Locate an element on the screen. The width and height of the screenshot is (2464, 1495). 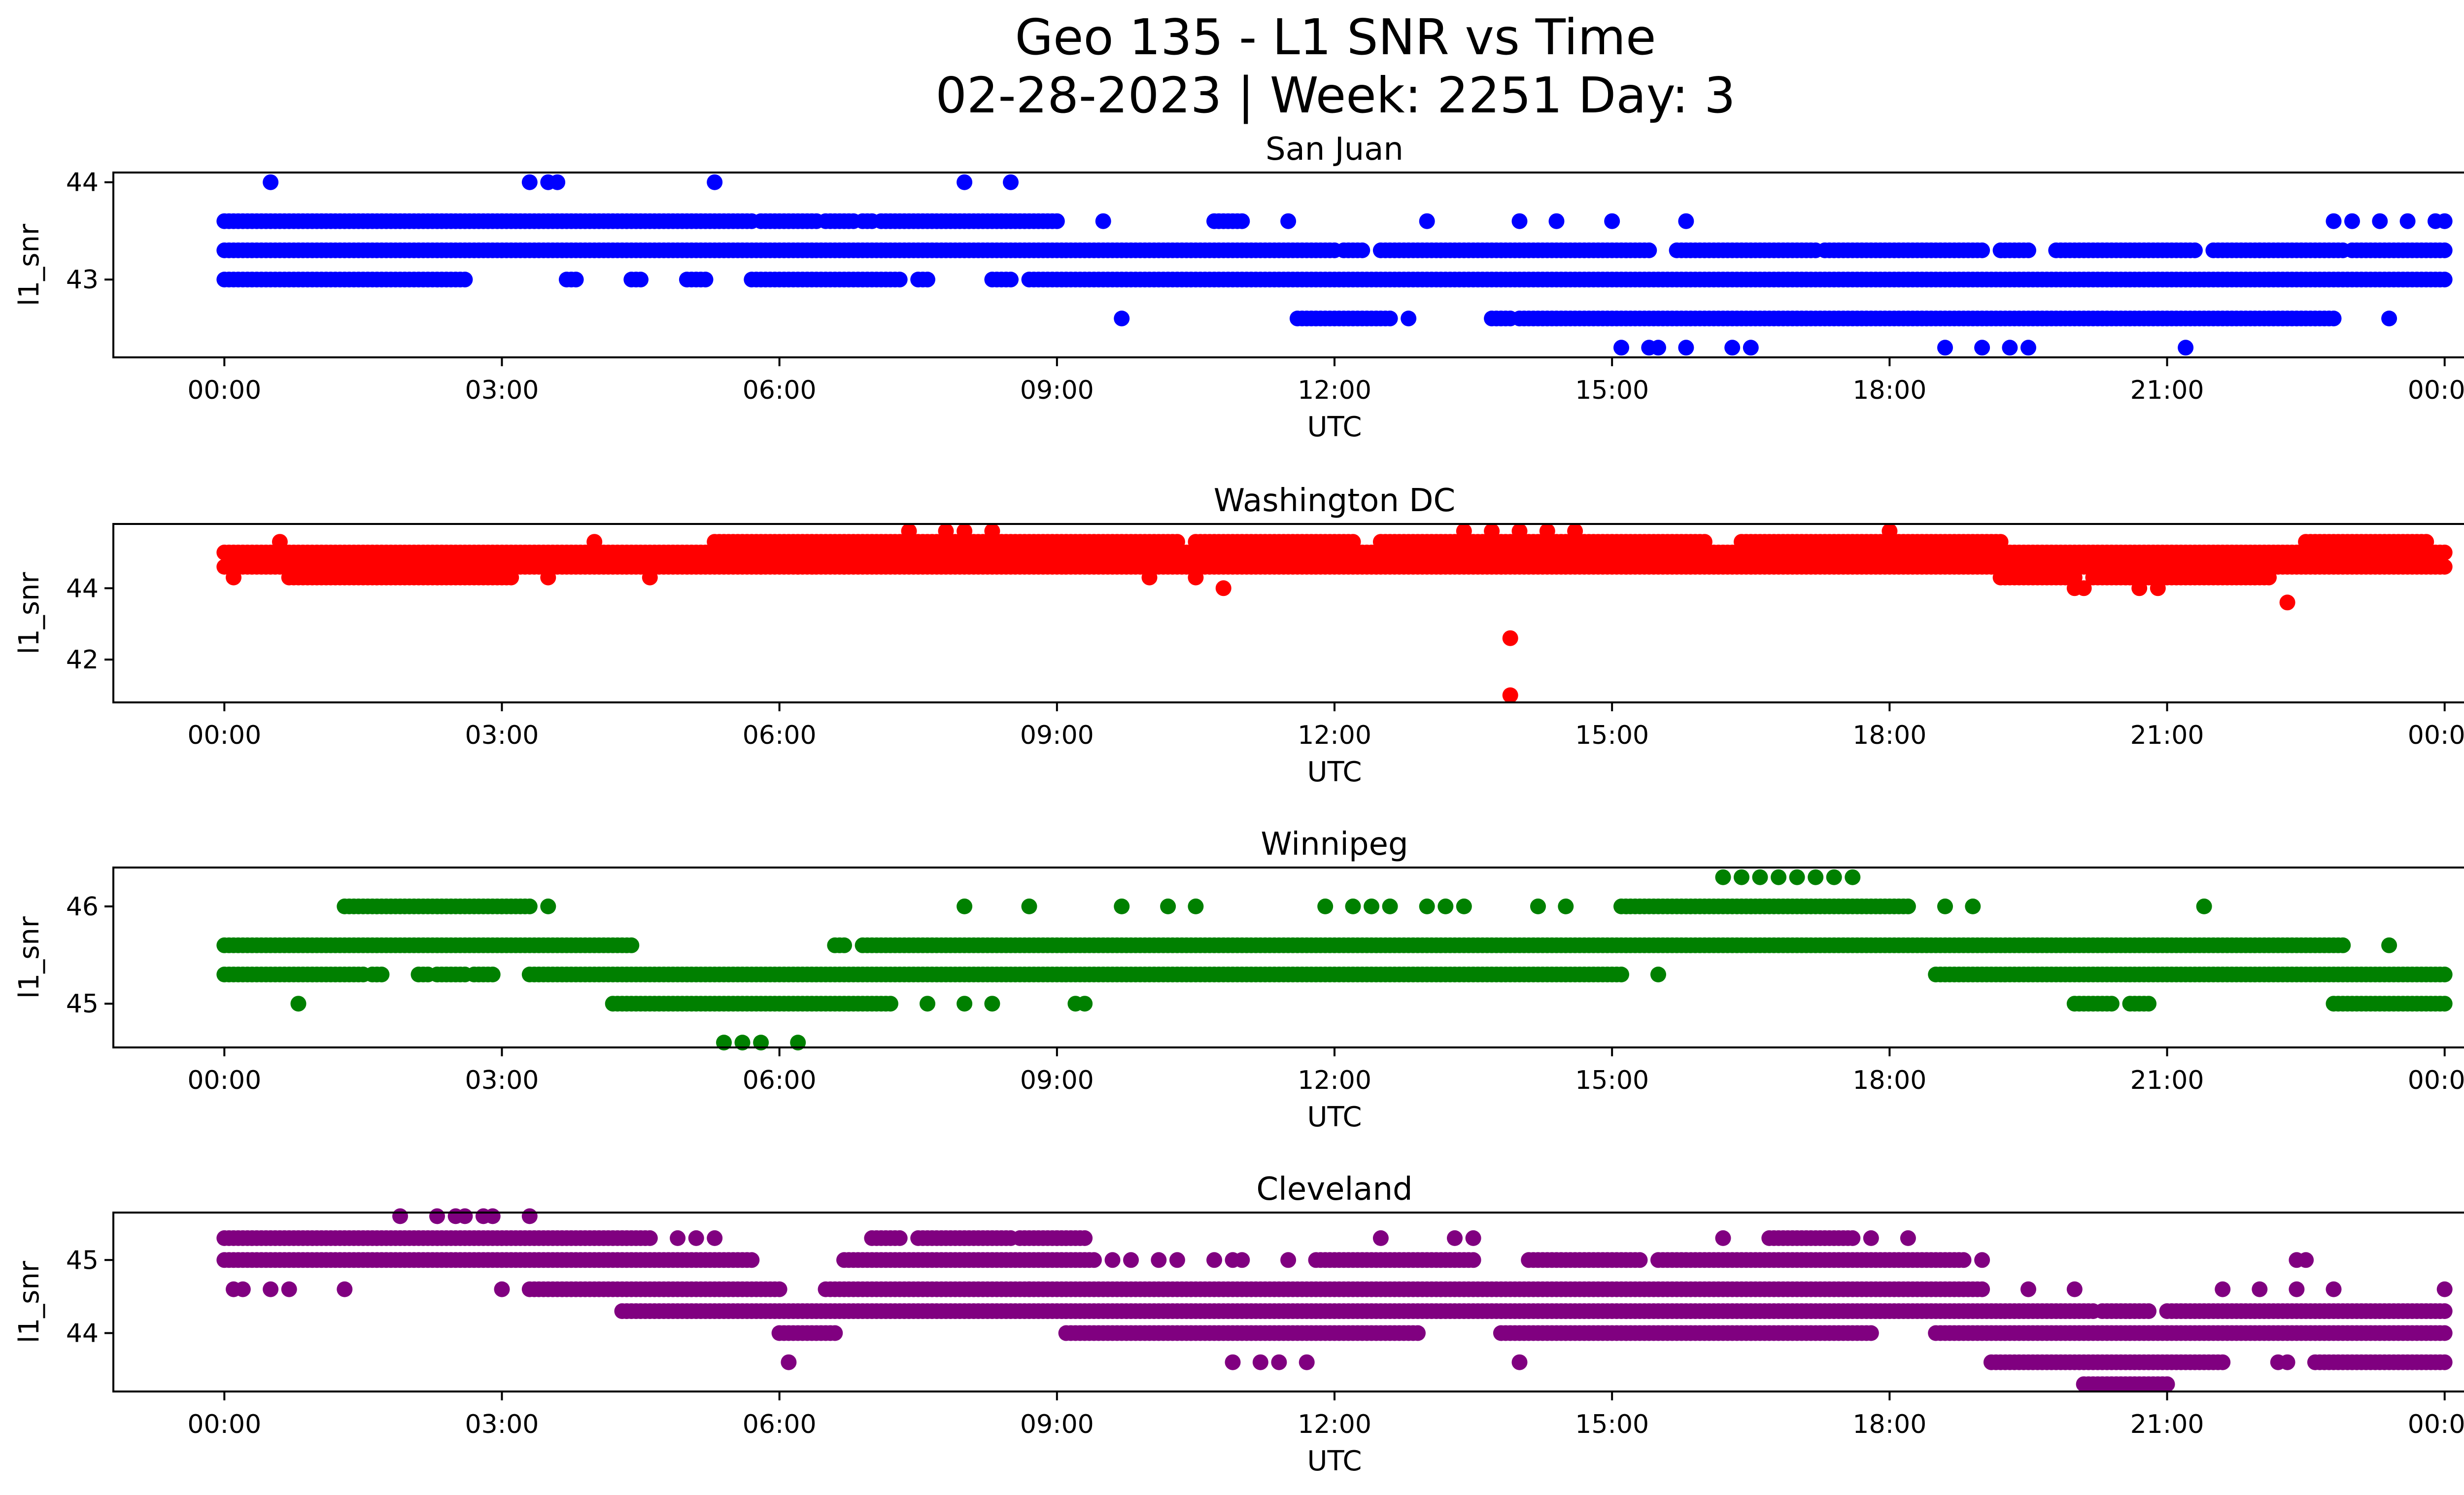
scatter-series-san-juan is located at coordinates (1334, 265).